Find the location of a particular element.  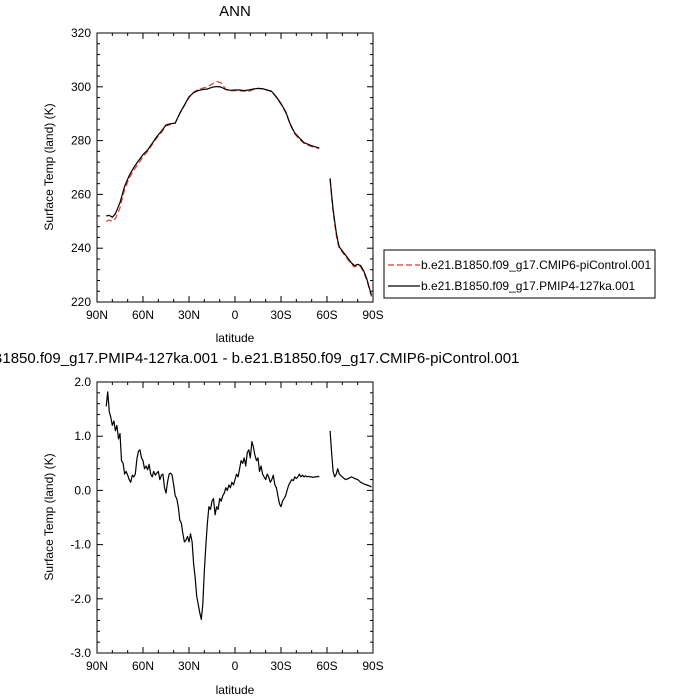

y-tick-label: -2.0 is located at coordinates (80, 599).